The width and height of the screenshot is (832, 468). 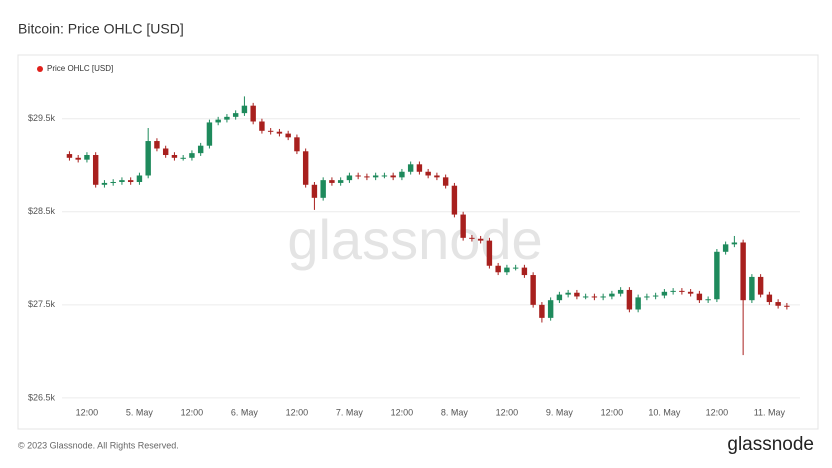 I want to click on x-tick-label: 9. May, so click(x=560, y=412).